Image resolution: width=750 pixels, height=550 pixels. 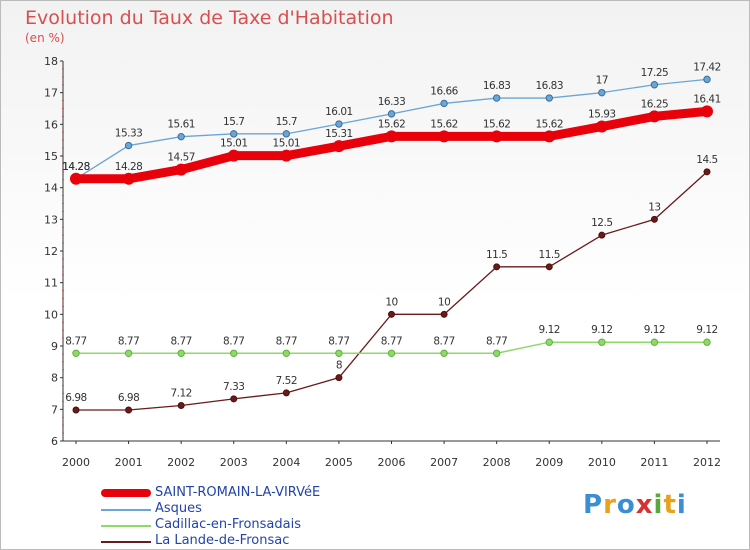 What do you see at coordinates (339, 134) in the screenshot?
I see `data-label: 15.31` at bounding box center [339, 134].